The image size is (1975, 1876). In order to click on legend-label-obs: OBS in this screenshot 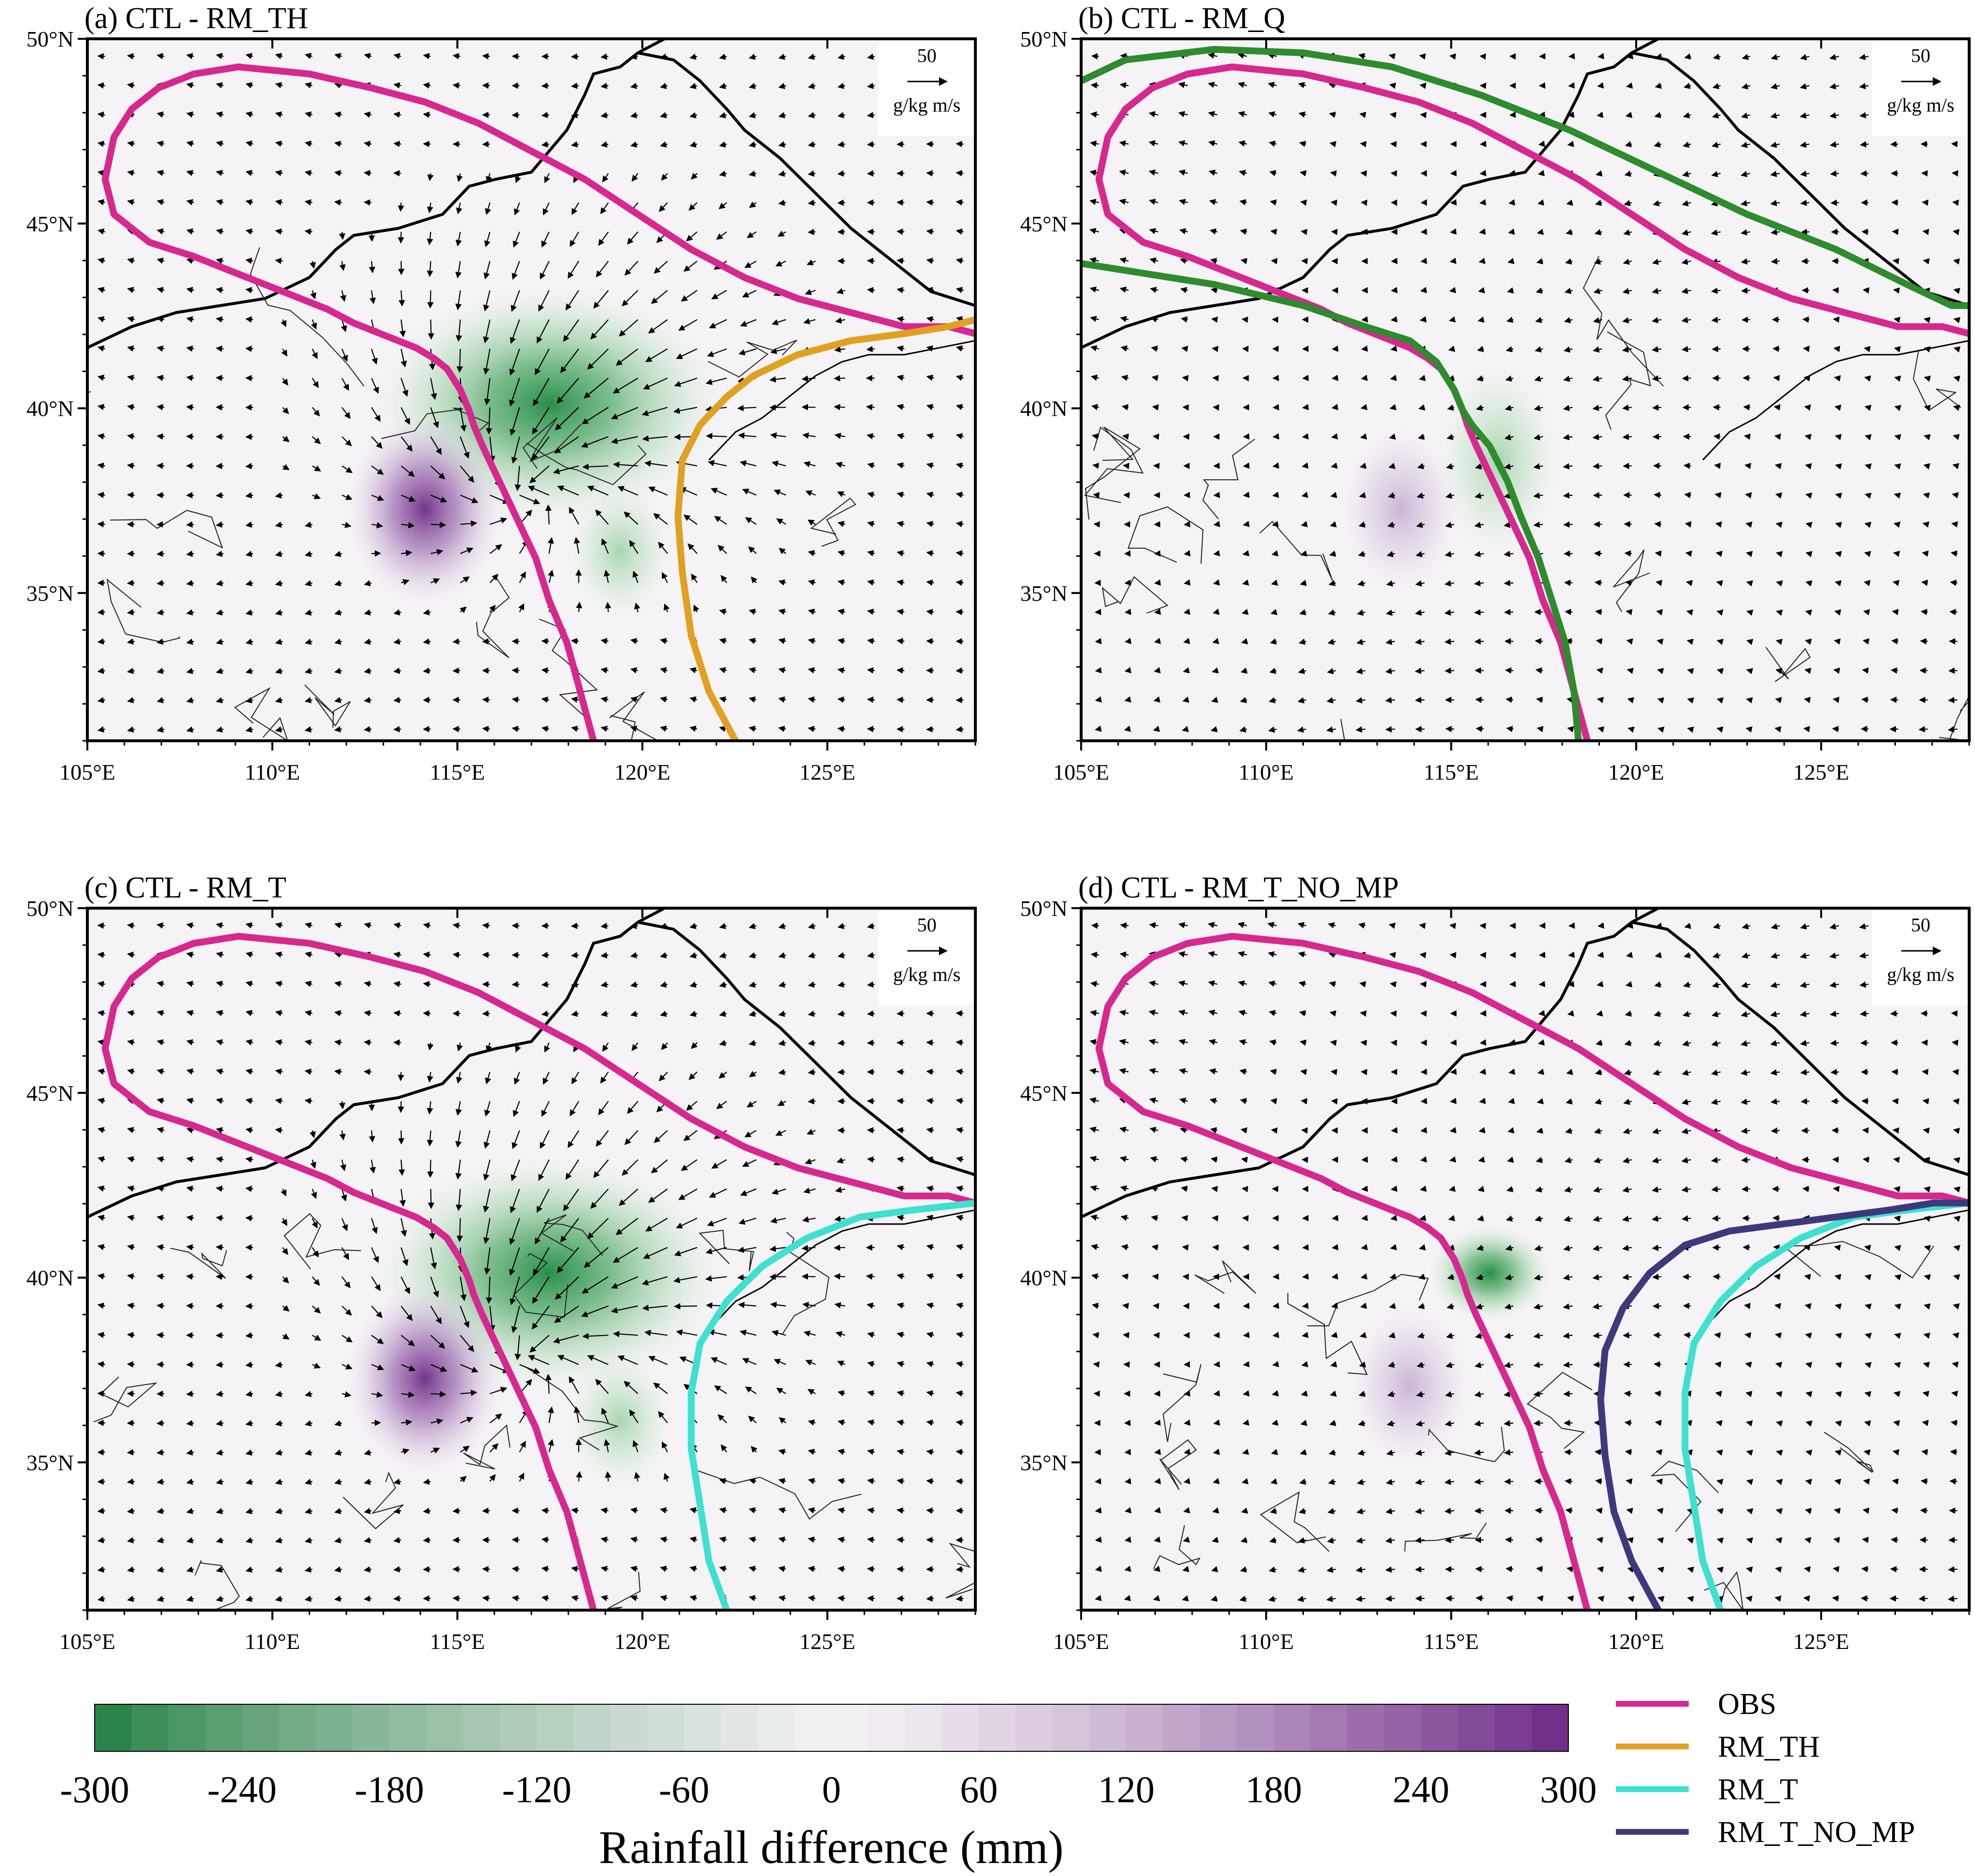, I will do `click(1747, 1705)`.